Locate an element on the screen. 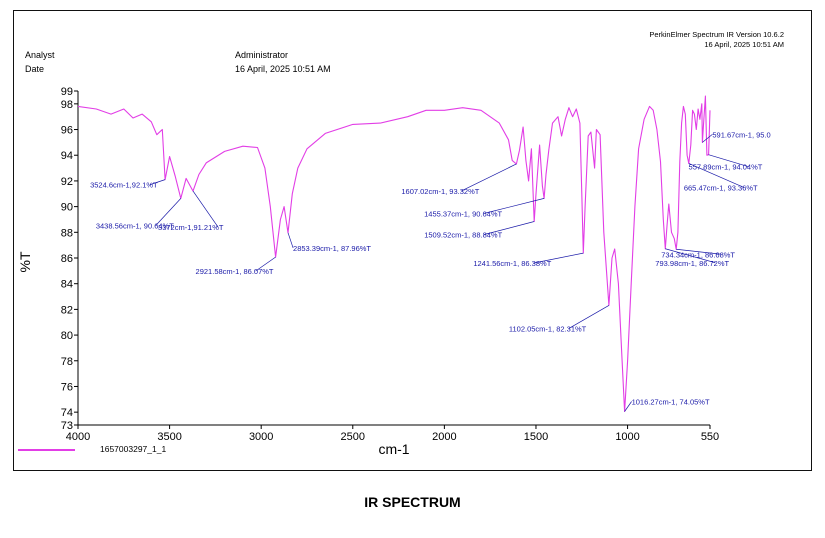 This screenshot has height=538, width=825. y-axis-label: %T is located at coordinates (25, 261).